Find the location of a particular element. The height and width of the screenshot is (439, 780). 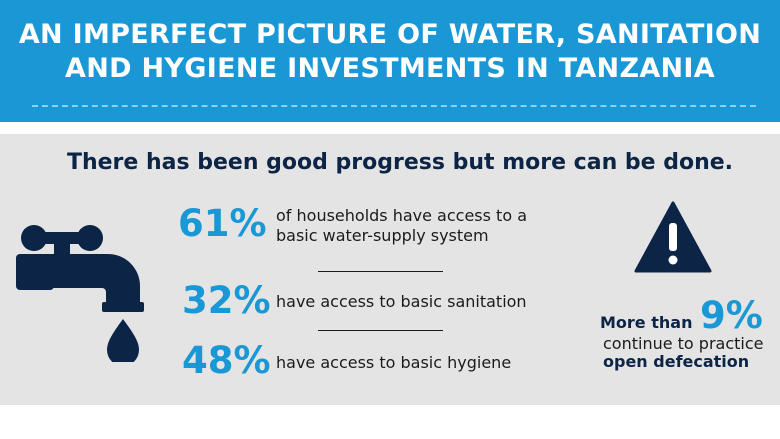

stat-value-hygiene: 48% is located at coordinates (226, 360).